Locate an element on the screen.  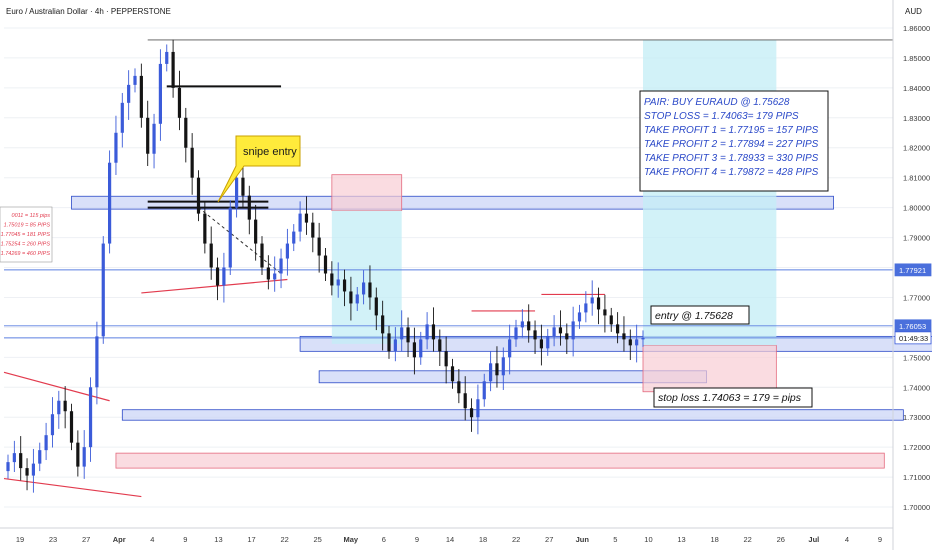
x-tick-label: 23 is located at coordinates (53, 539).